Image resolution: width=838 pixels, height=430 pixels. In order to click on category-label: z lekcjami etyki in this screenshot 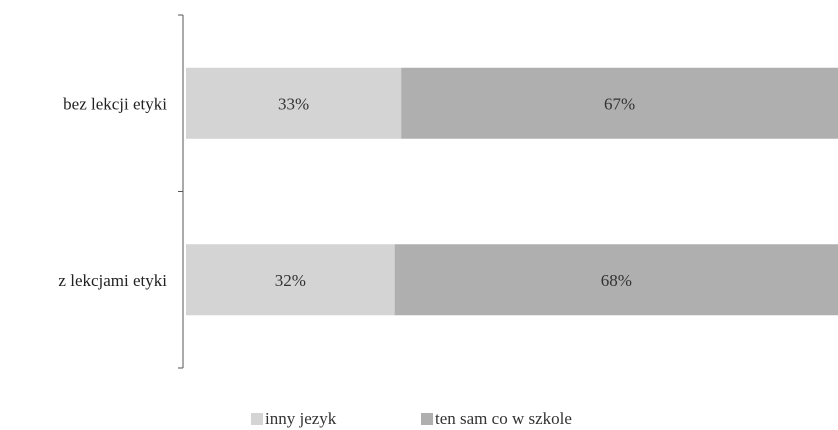, I will do `click(112, 280)`.